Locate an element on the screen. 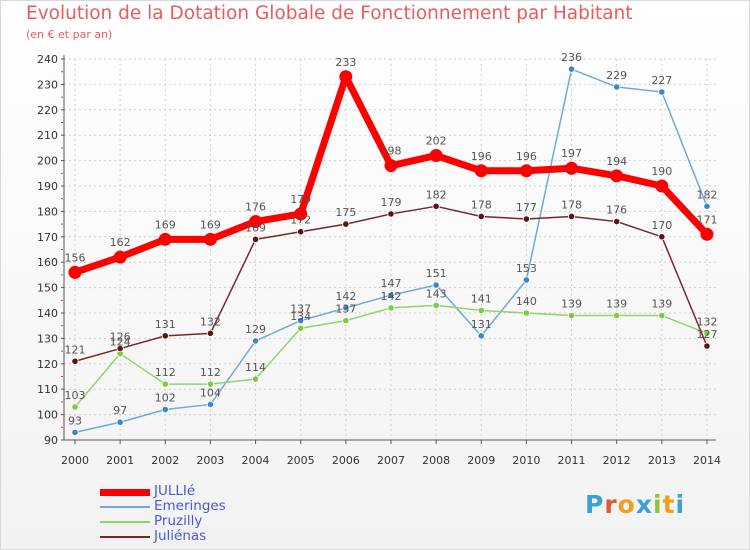 The width and height of the screenshot is (750, 550). y-tick-label: 230 is located at coordinates (47, 84).